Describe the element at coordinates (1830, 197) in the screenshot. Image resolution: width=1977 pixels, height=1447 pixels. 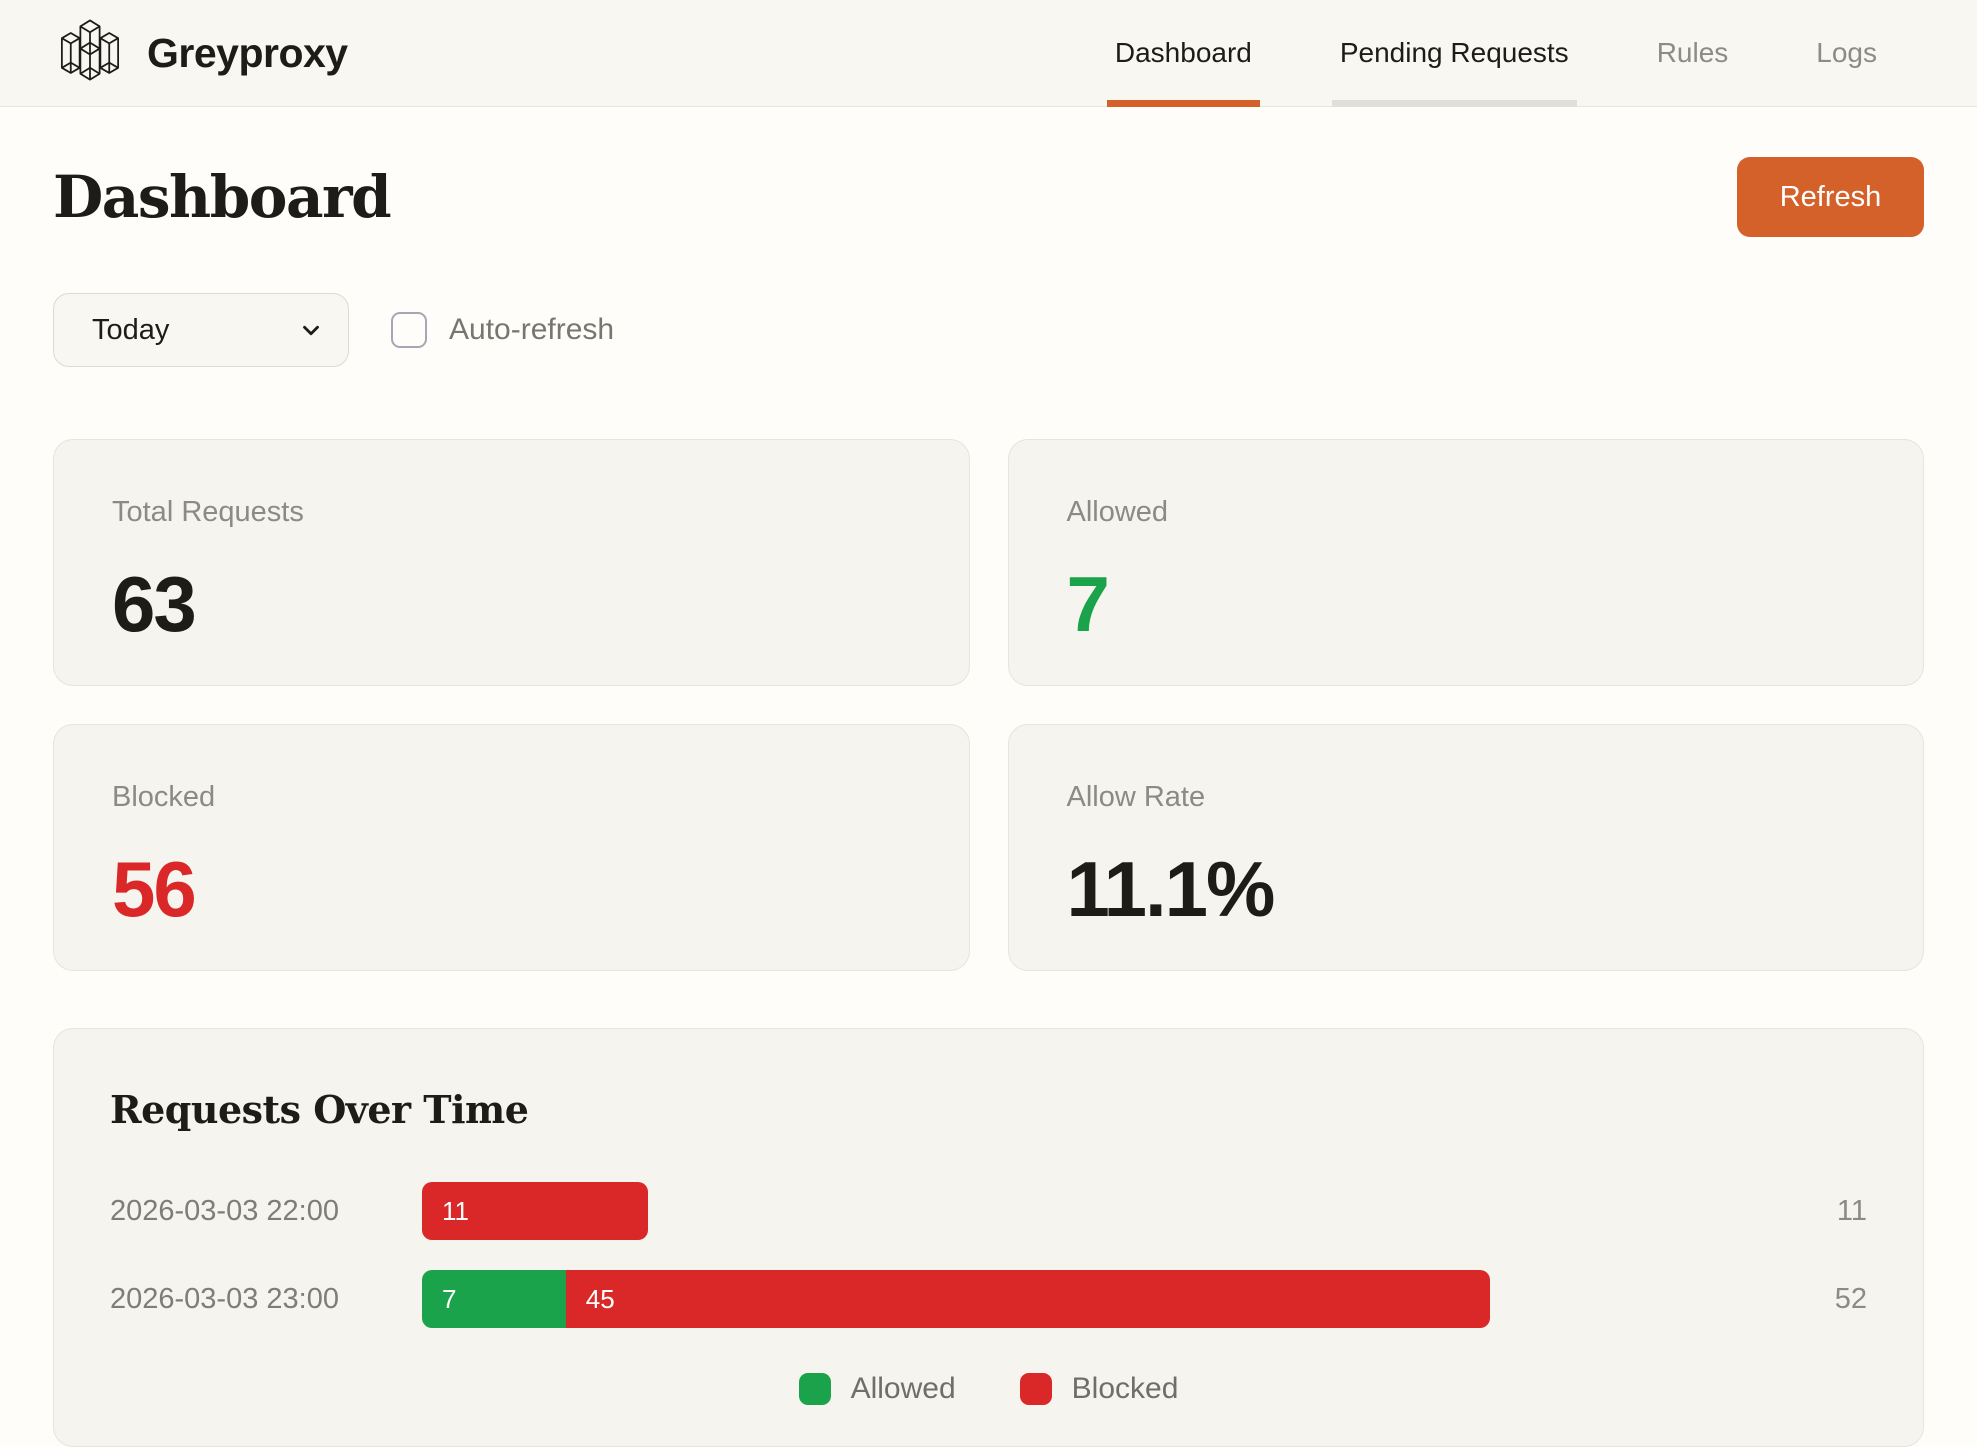
I see `refresh-button: Refresh` at that location.